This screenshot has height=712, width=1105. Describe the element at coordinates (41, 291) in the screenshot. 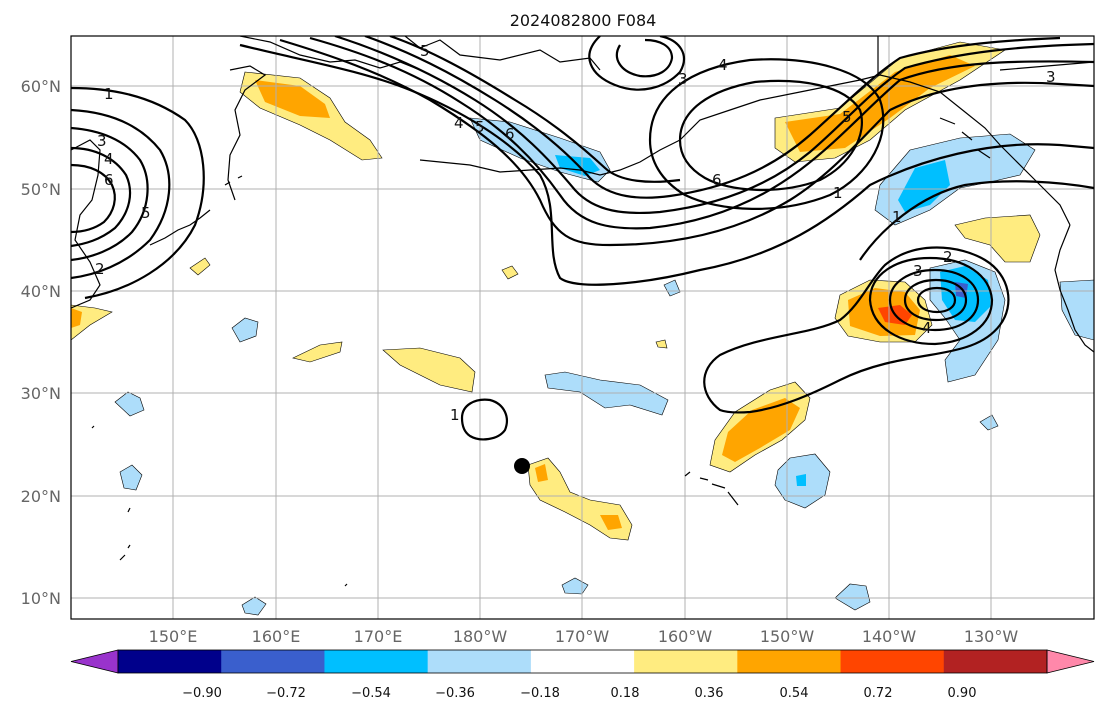

I see `lat-label: 40°N` at that location.